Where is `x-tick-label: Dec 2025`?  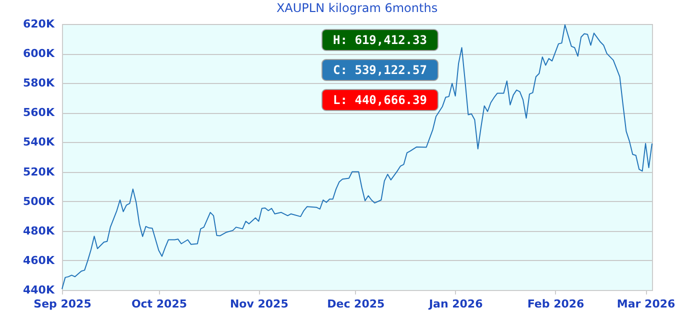
x-tick-label: Dec 2025 is located at coordinates (356, 304).